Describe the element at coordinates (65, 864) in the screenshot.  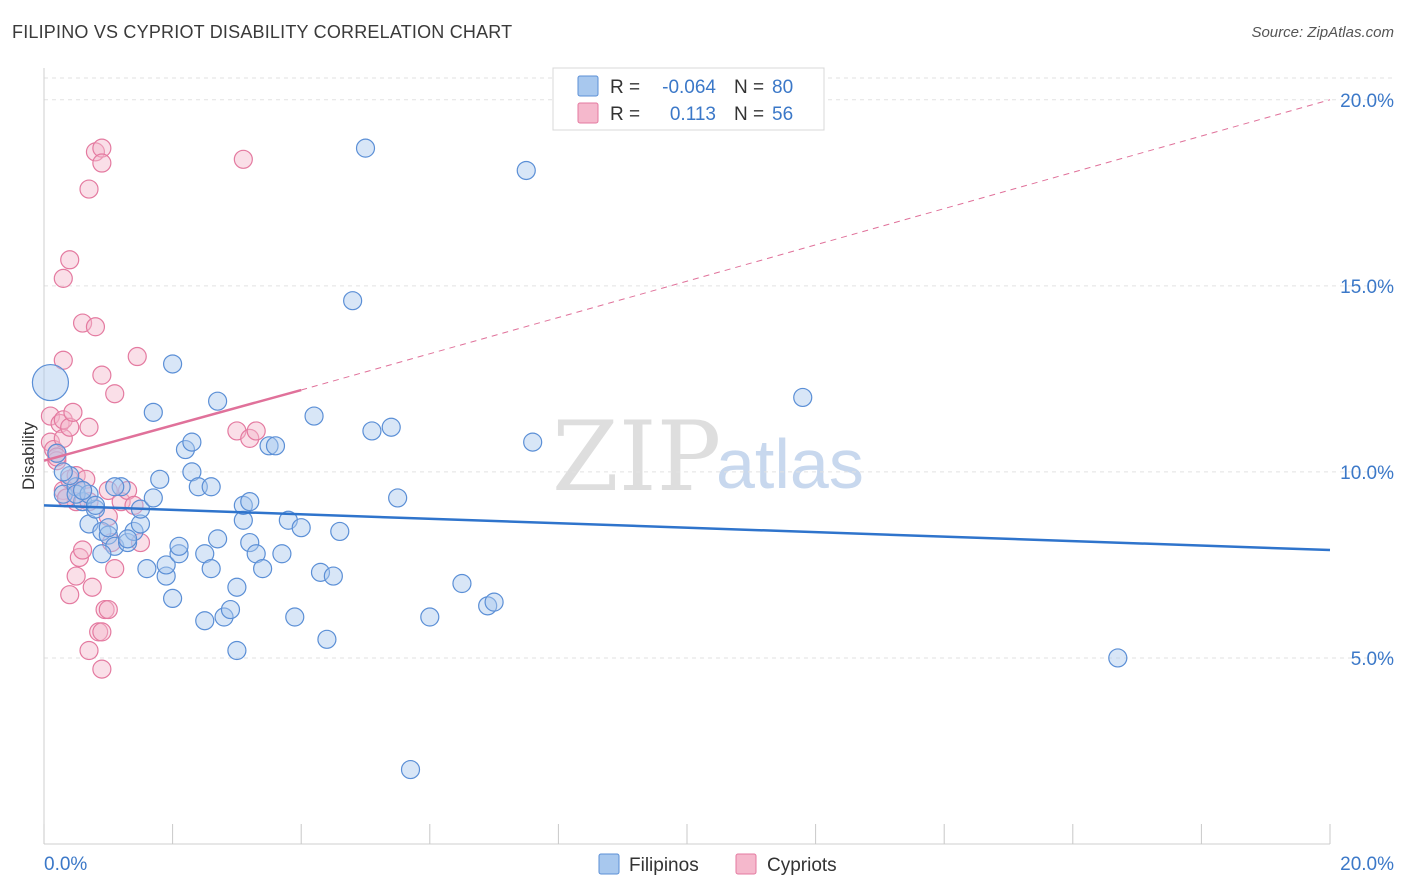
I see `x-tick-label-min: 0.0%` at that location.